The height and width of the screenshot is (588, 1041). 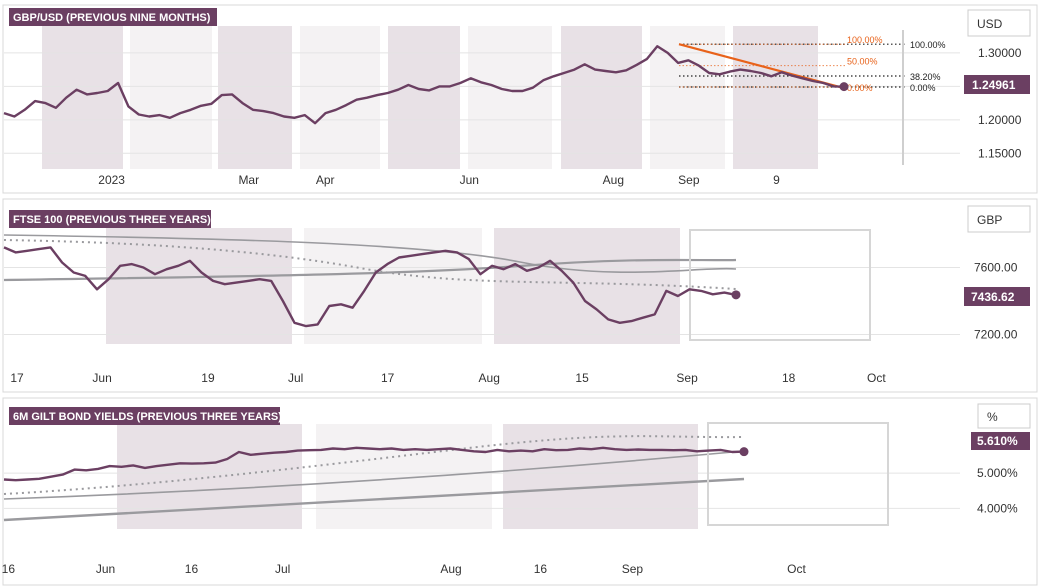 I want to click on p3-ytick-1: 4.000%, so click(x=997, y=508).